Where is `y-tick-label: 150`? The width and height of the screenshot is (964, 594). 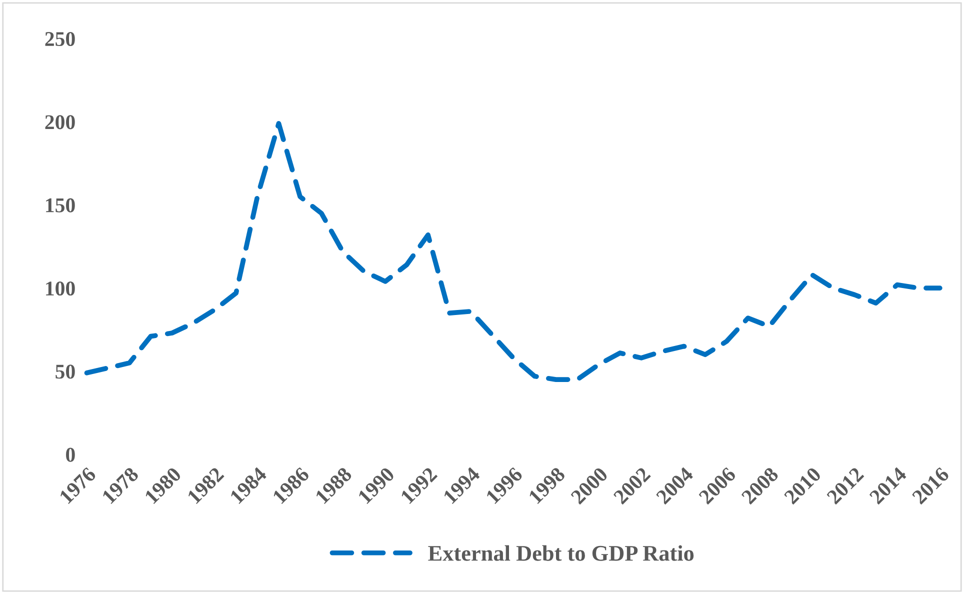 y-tick-label: 150 is located at coordinates (60, 205).